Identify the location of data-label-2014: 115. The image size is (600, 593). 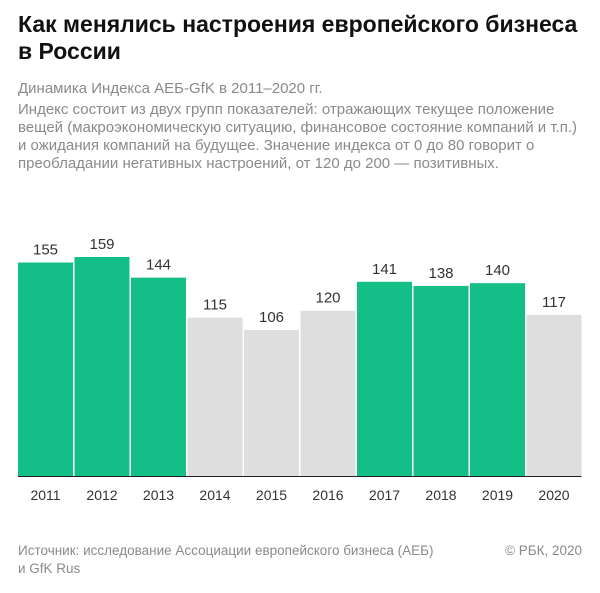
(215, 305).